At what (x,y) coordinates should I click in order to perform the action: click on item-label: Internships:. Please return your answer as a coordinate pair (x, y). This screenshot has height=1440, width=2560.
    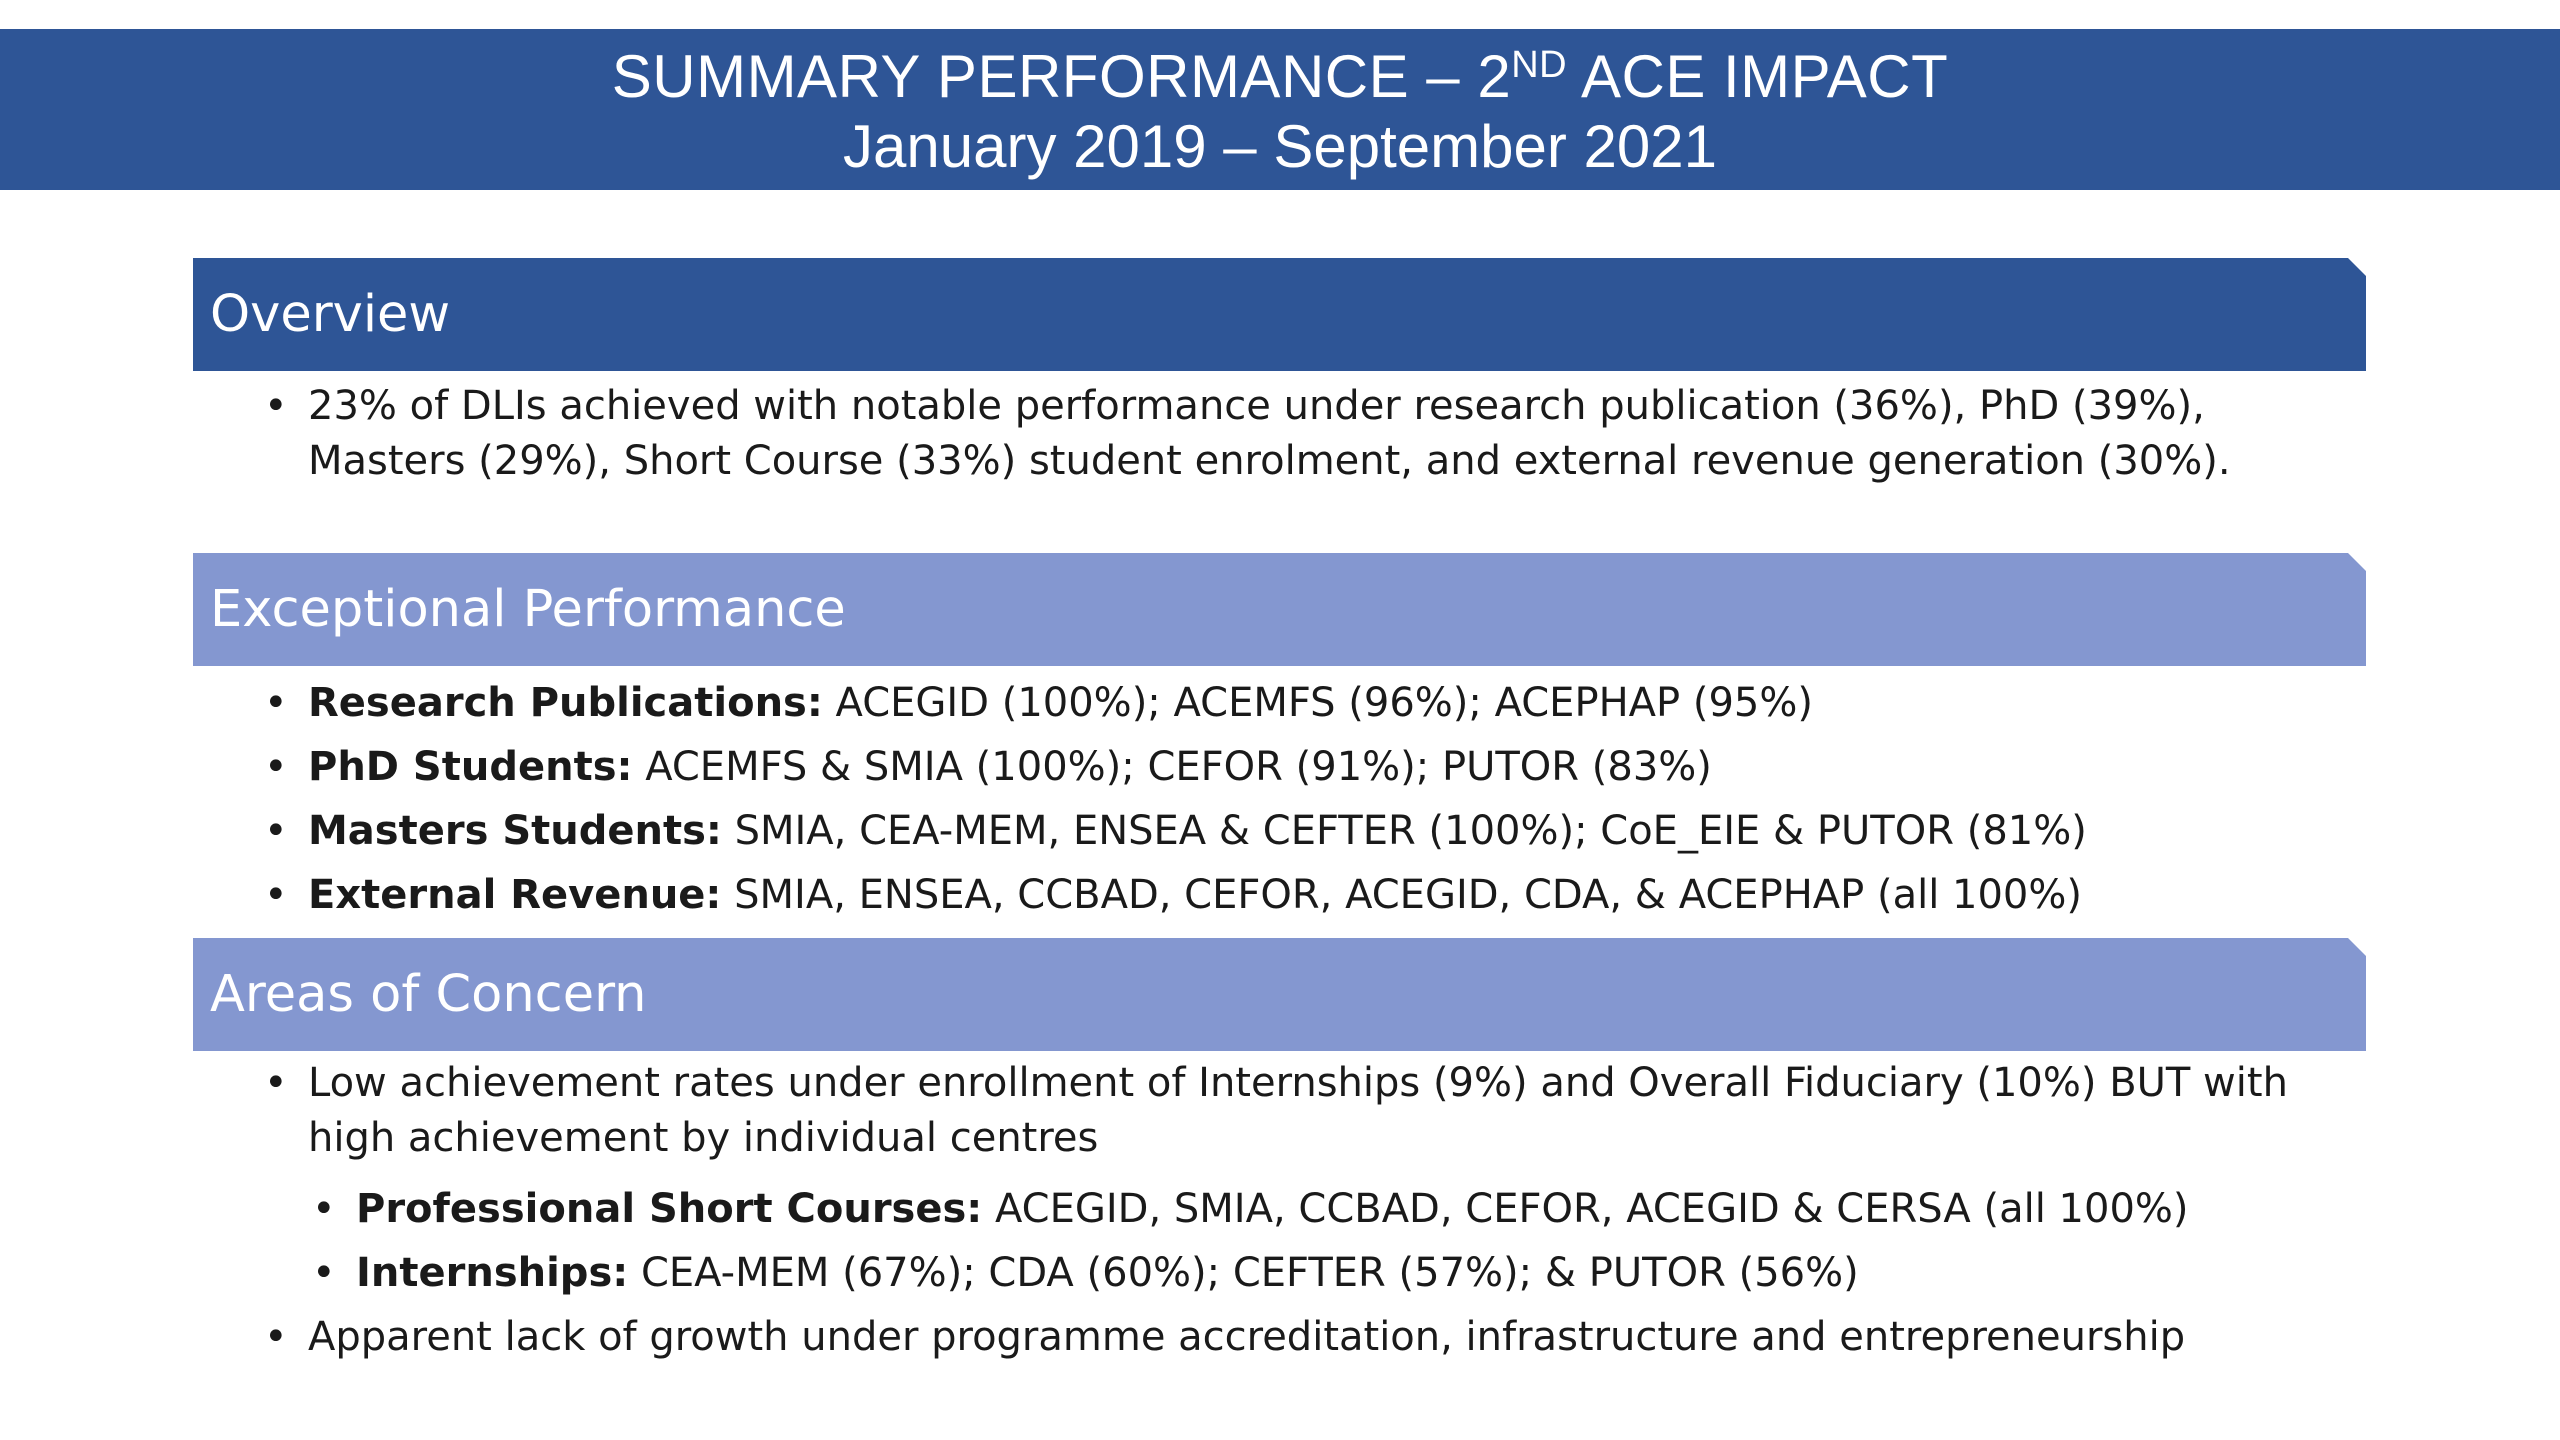
    Looking at the image, I should click on (492, 1273).